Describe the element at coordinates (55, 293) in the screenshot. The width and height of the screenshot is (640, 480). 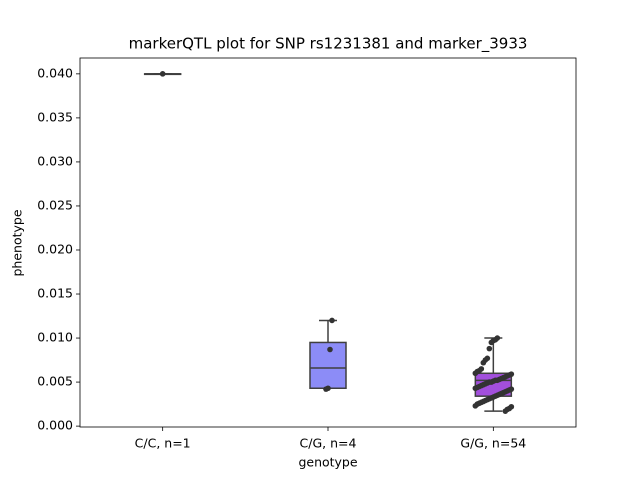
I see `y-tick-label: 0.015` at that location.